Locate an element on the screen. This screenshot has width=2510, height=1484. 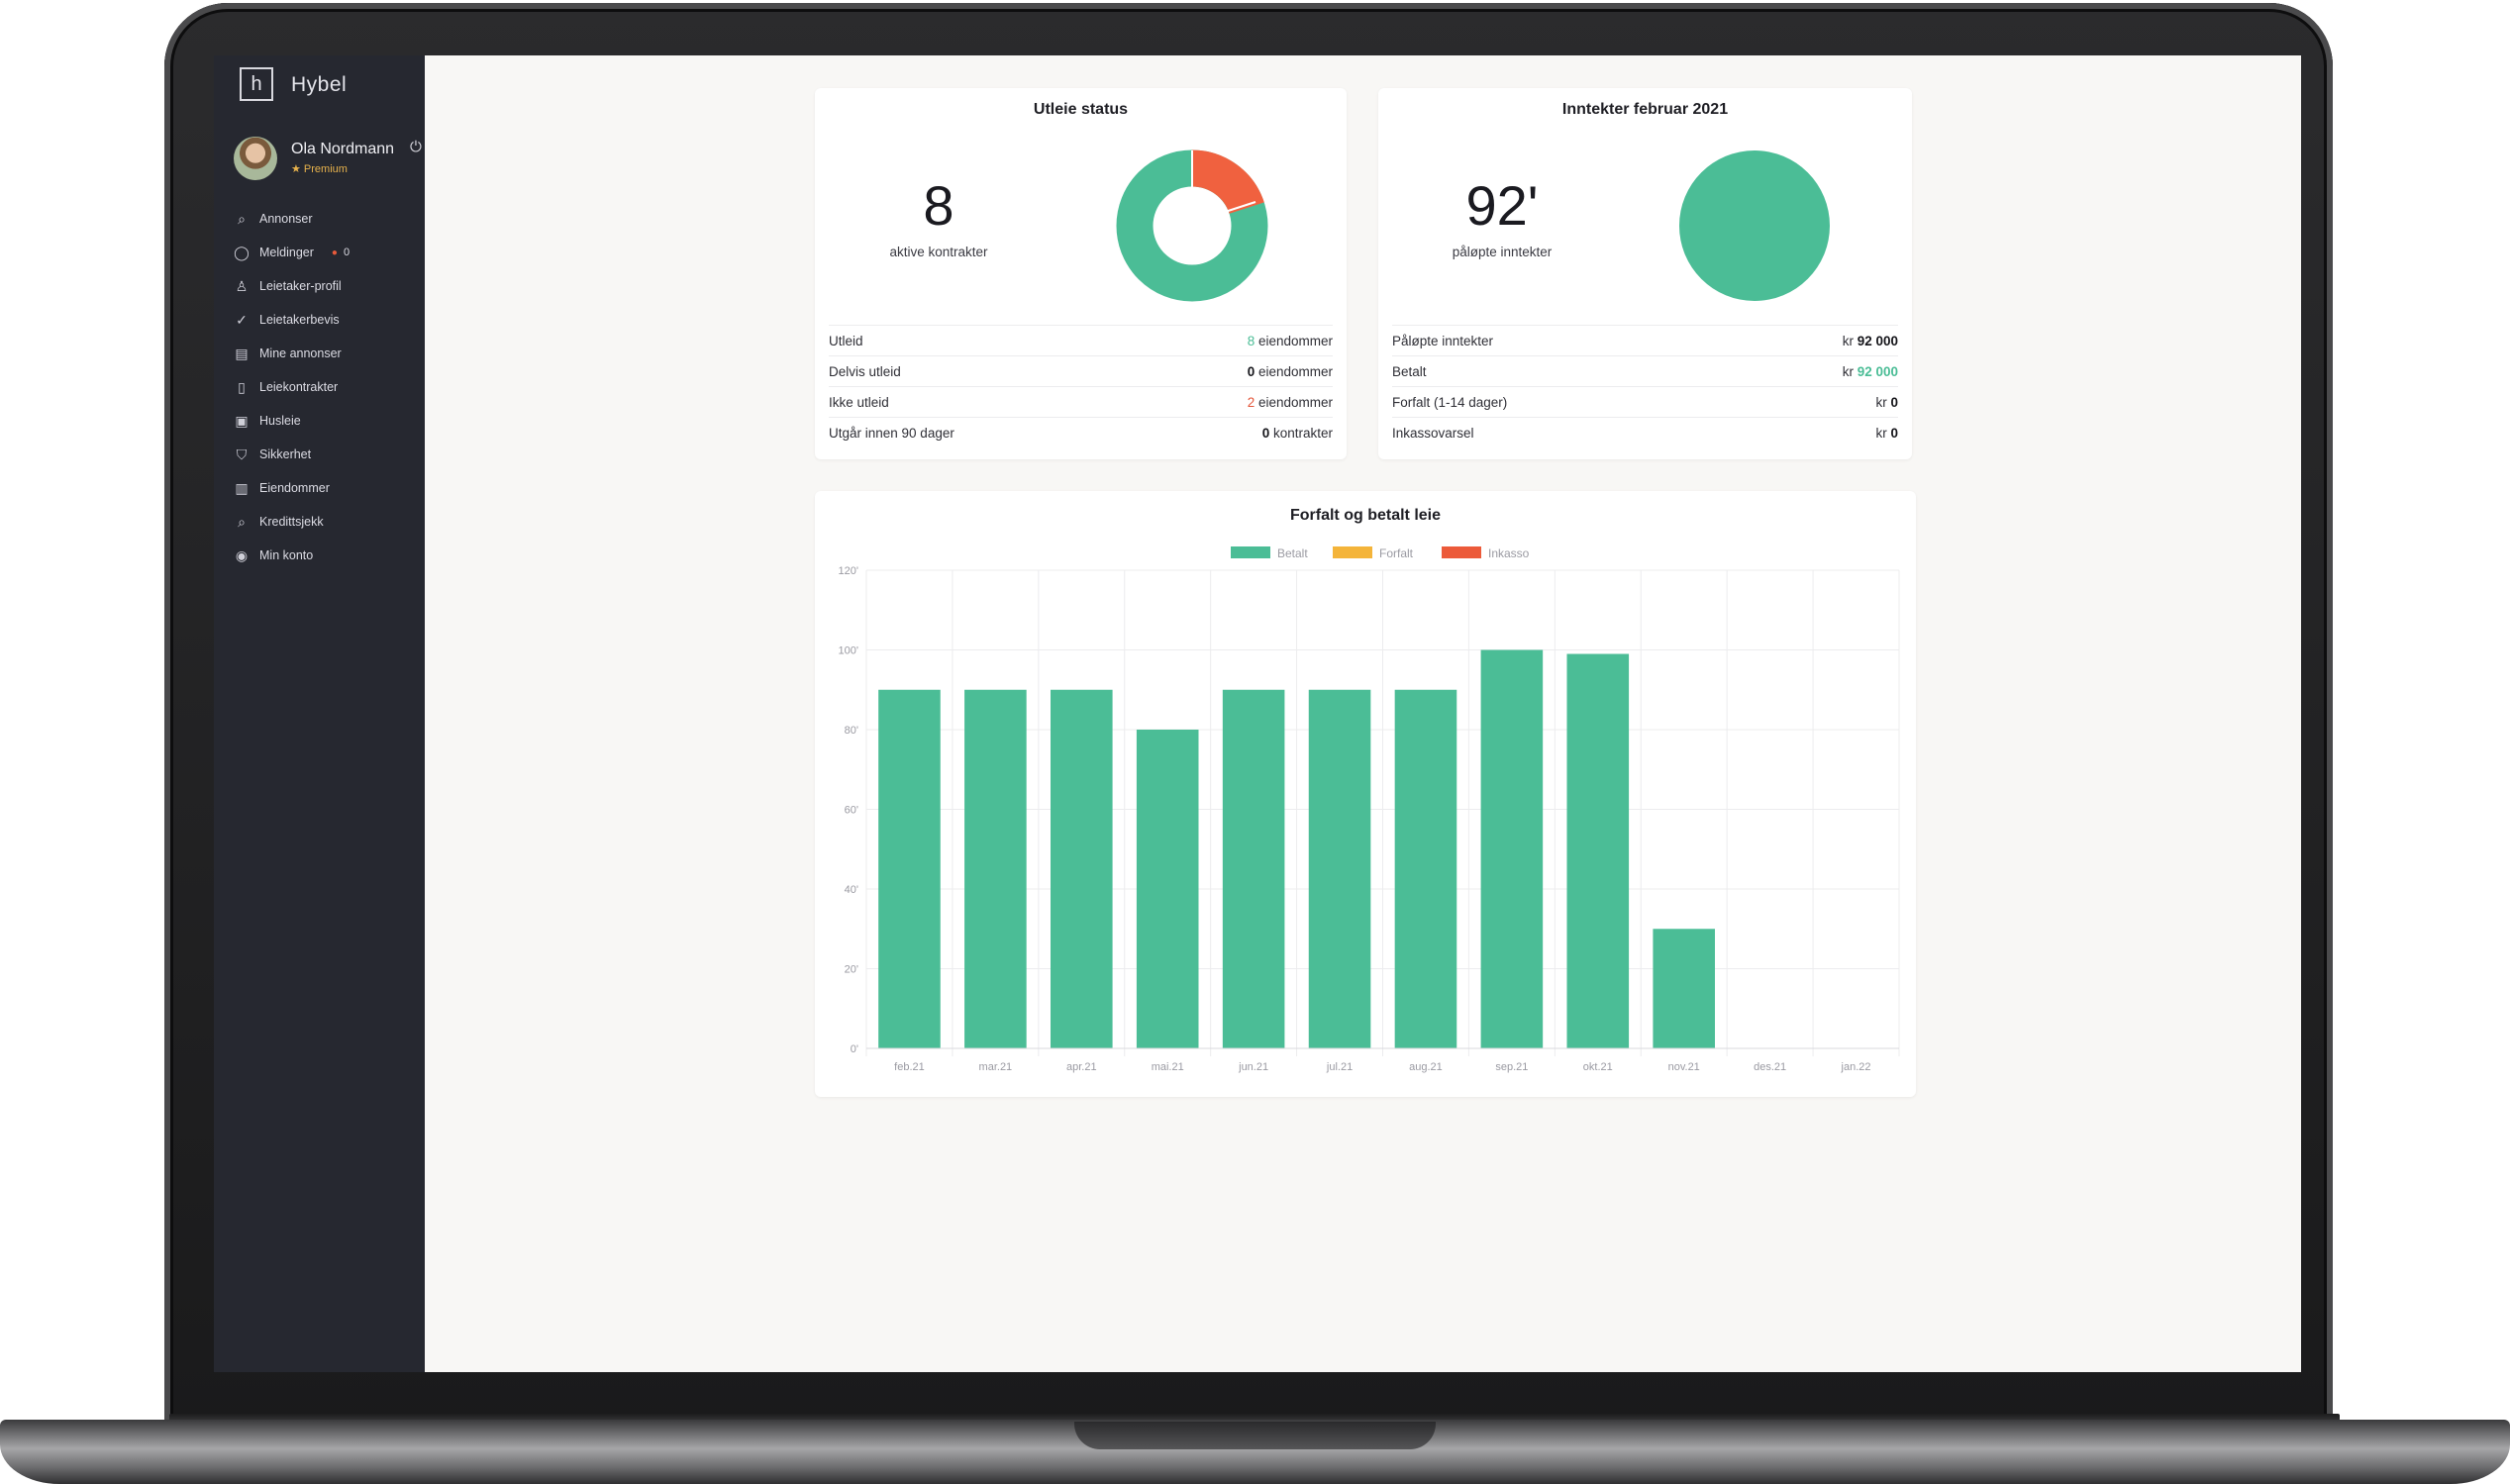
status-row-delvis-utleid: Delvis utleid 0 eiendommer is located at coordinates (1081, 370).